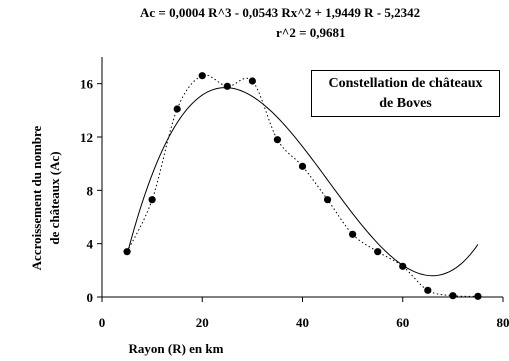 This screenshot has height=361, width=509. What do you see at coordinates (90, 244) in the screenshot?
I see `y-tick-label: 4` at bounding box center [90, 244].